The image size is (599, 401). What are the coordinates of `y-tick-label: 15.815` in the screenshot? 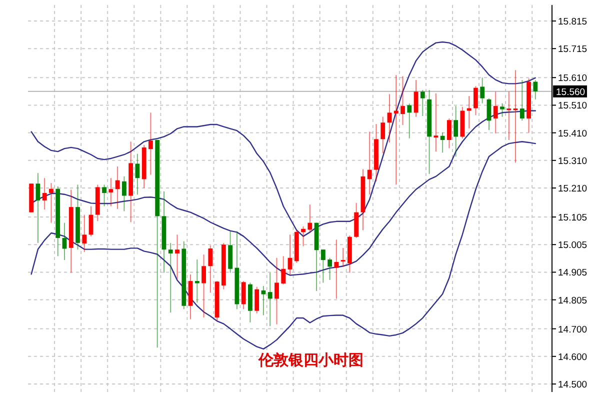 It's located at (573, 22).